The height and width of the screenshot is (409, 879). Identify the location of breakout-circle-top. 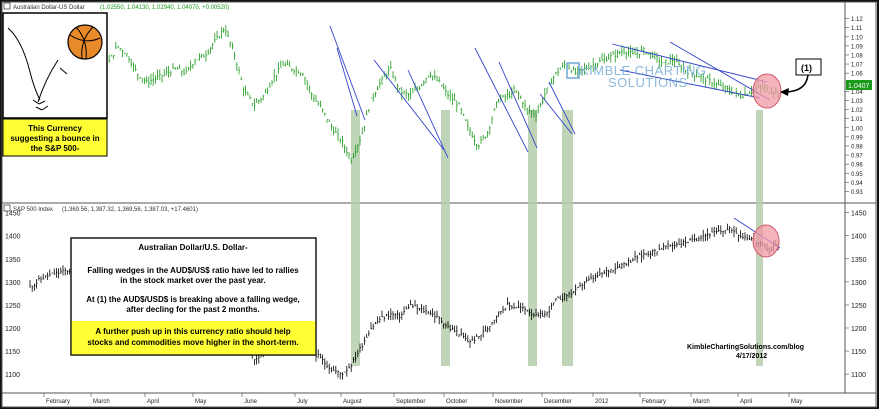
(767, 91).